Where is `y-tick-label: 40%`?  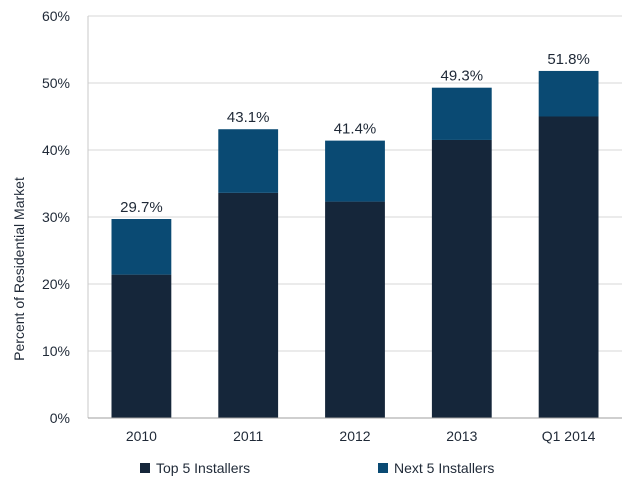 y-tick-label: 40% is located at coordinates (56, 150).